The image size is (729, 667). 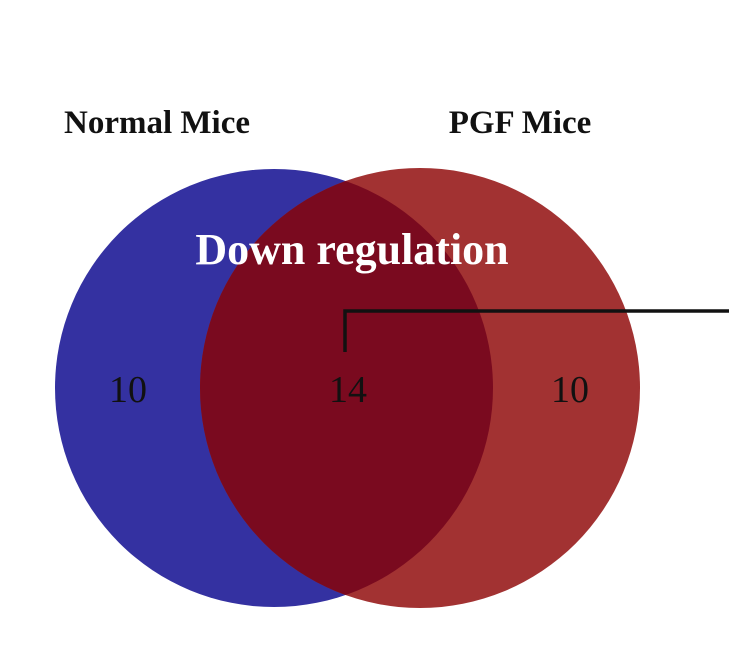 I want to click on connector-line, so click(x=536, y=330).